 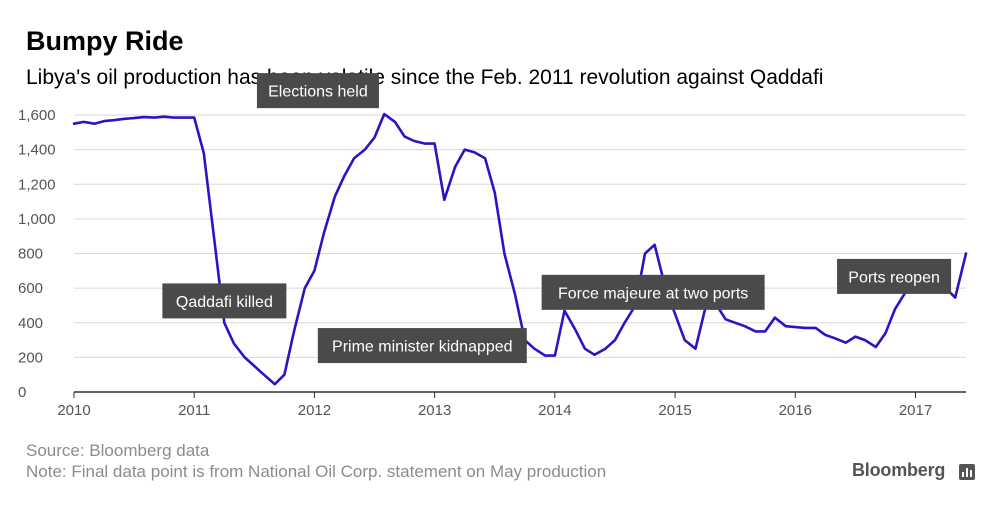 I want to click on annotation-callout: Prime minister kidnapped, so click(x=422, y=346).